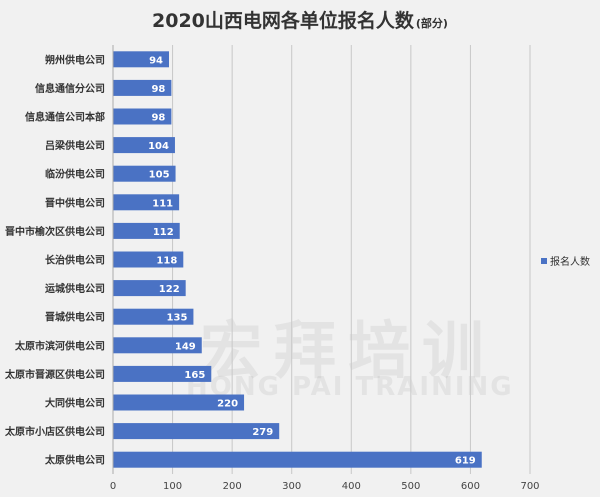 The width and height of the screenshot is (600, 497). What do you see at coordinates (544, 260) in the screenshot?
I see `legend-swatch` at bounding box center [544, 260].